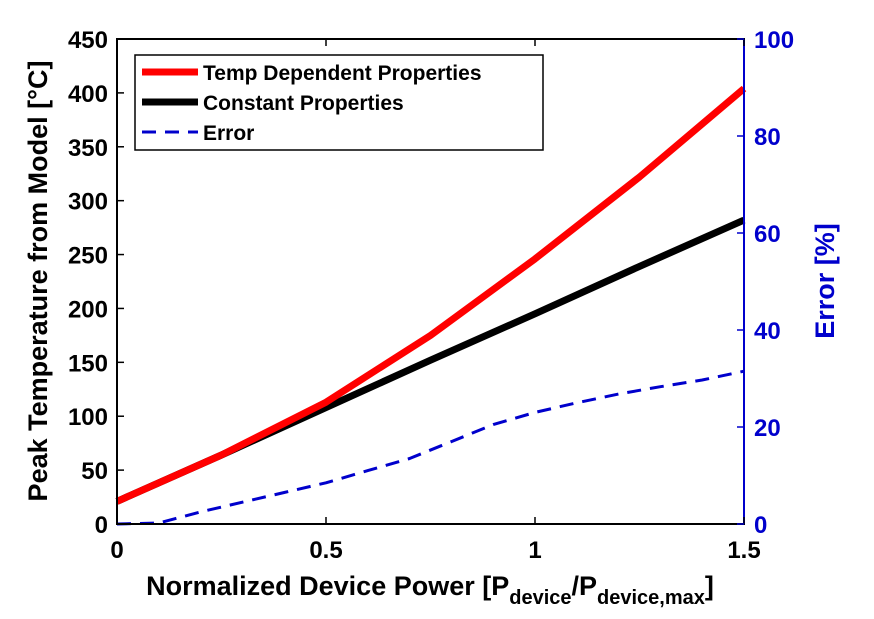  Describe the element at coordinates (88, 94) in the screenshot. I see `y-tick-label: 400` at that location.